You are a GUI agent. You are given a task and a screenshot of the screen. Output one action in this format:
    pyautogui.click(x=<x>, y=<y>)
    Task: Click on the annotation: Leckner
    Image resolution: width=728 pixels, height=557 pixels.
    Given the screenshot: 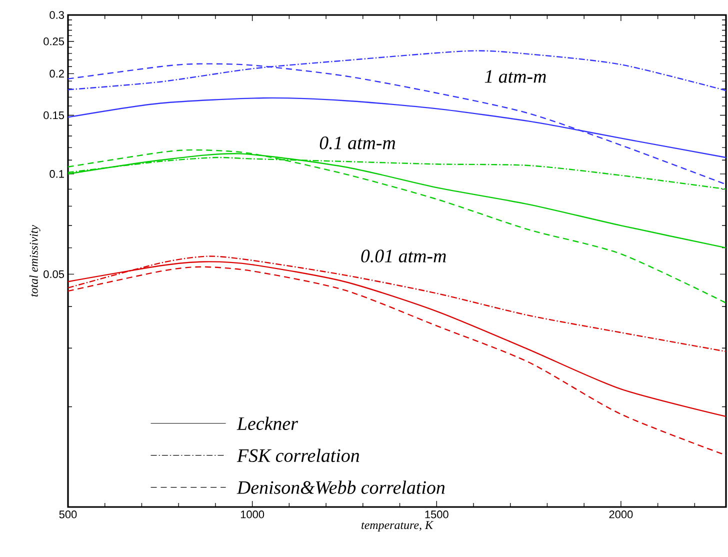 What is the action you would take?
    pyautogui.click(x=267, y=423)
    